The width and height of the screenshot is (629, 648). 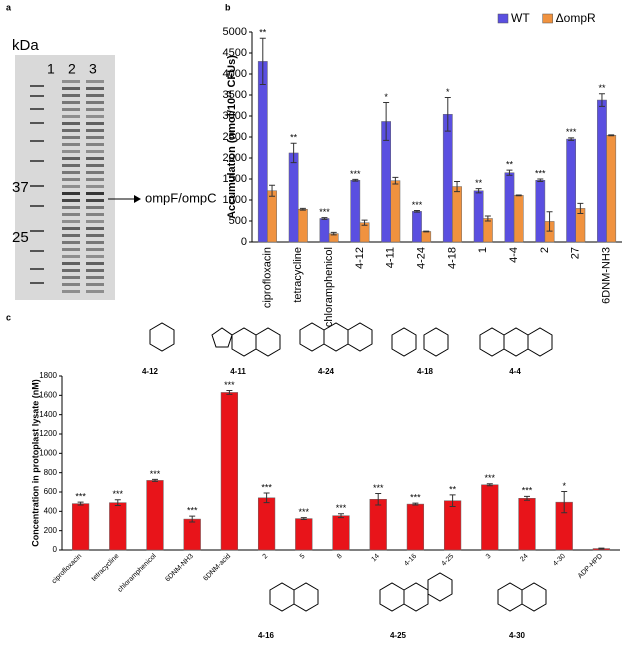 I want to click on x-tick-label: 5, so click(x=303, y=557).